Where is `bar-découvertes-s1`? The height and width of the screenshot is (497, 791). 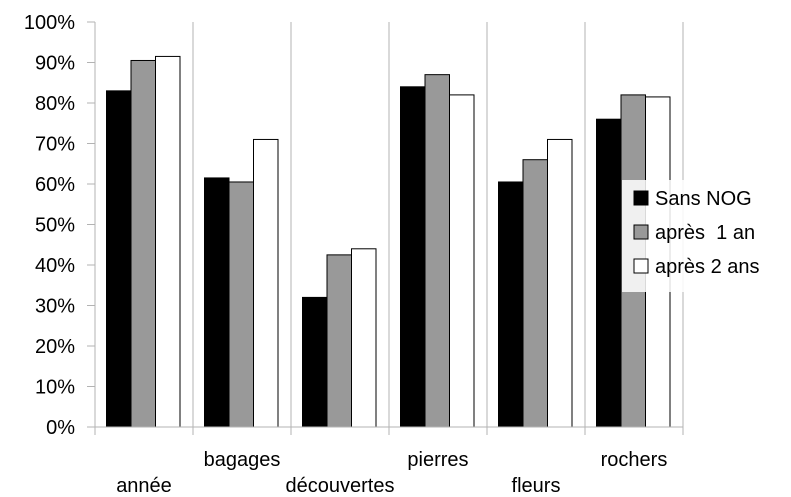
bar-découvertes-s1 is located at coordinates (339, 341).